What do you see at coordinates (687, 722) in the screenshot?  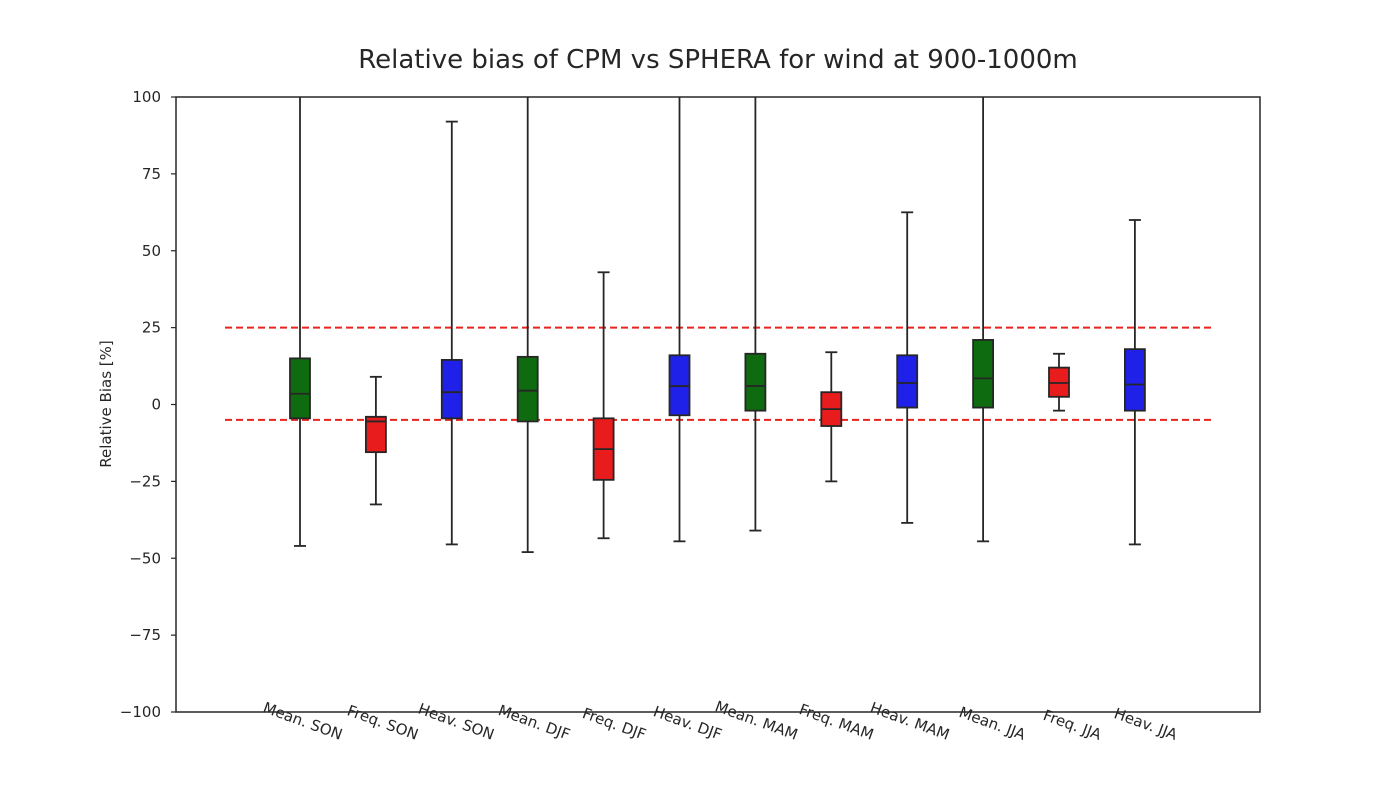 I see `category-label: Heav. DJF` at bounding box center [687, 722].